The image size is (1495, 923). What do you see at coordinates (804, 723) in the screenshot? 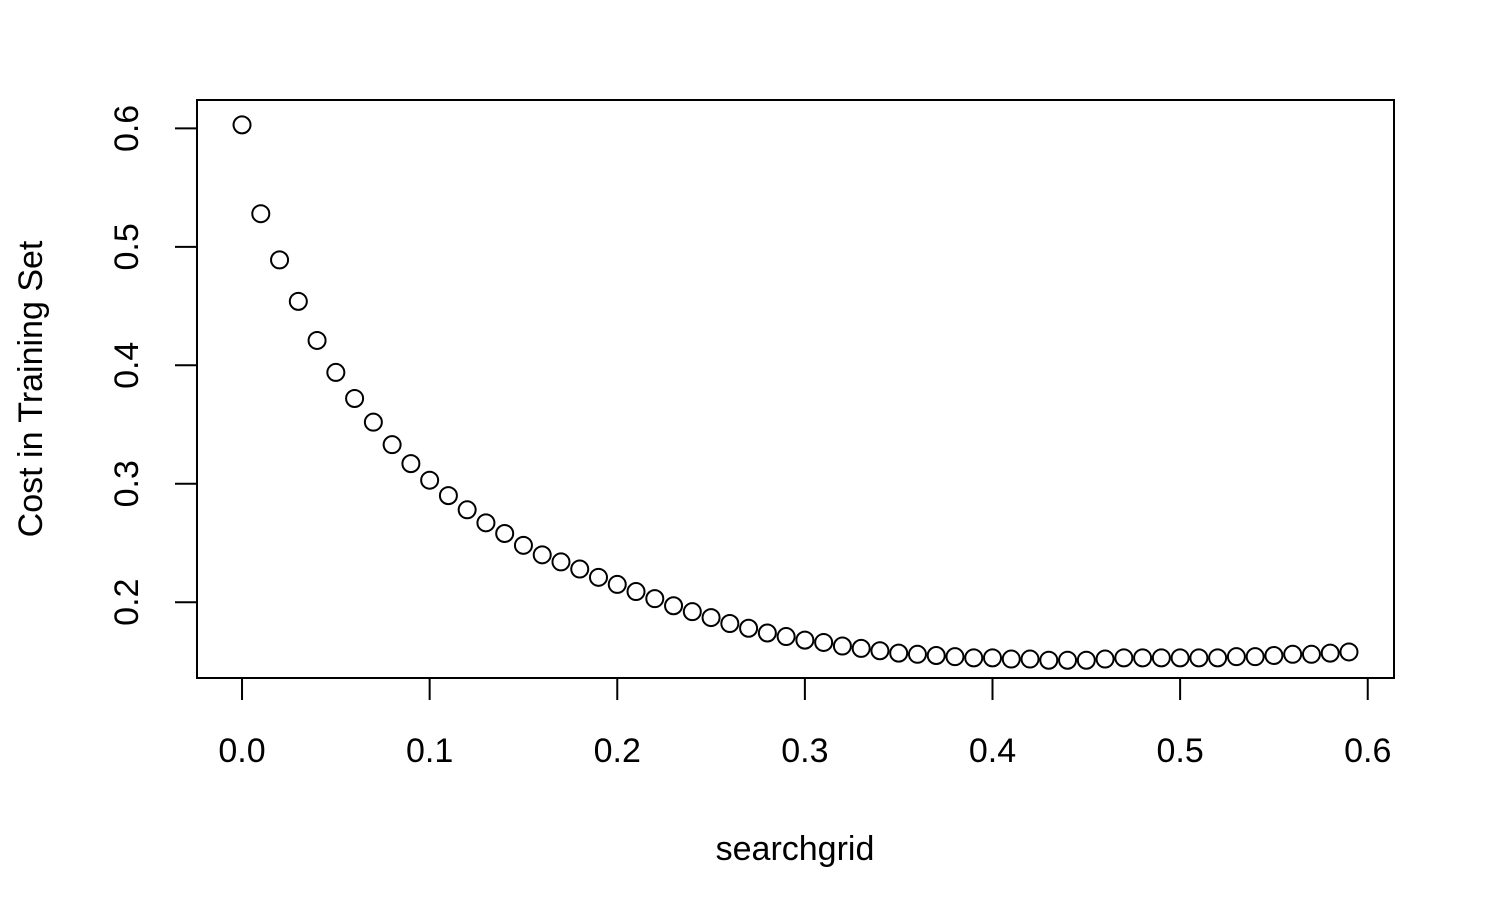
I see `x-axis: 0.0 0.1 0.2 0.3 0.4 0.5 0.6` at bounding box center [804, 723].